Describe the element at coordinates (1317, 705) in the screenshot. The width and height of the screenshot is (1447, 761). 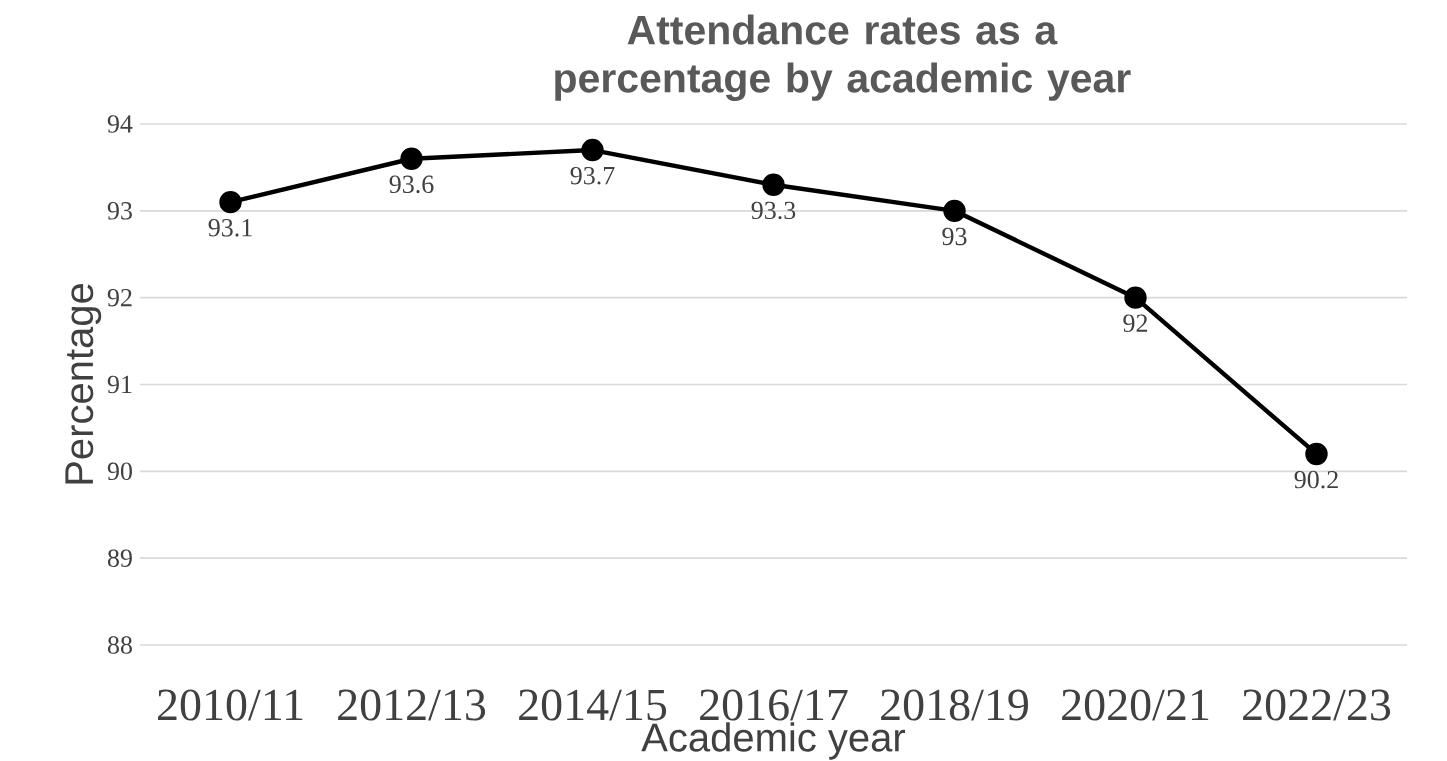
I see `x-tick-label: 2022/23` at that location.